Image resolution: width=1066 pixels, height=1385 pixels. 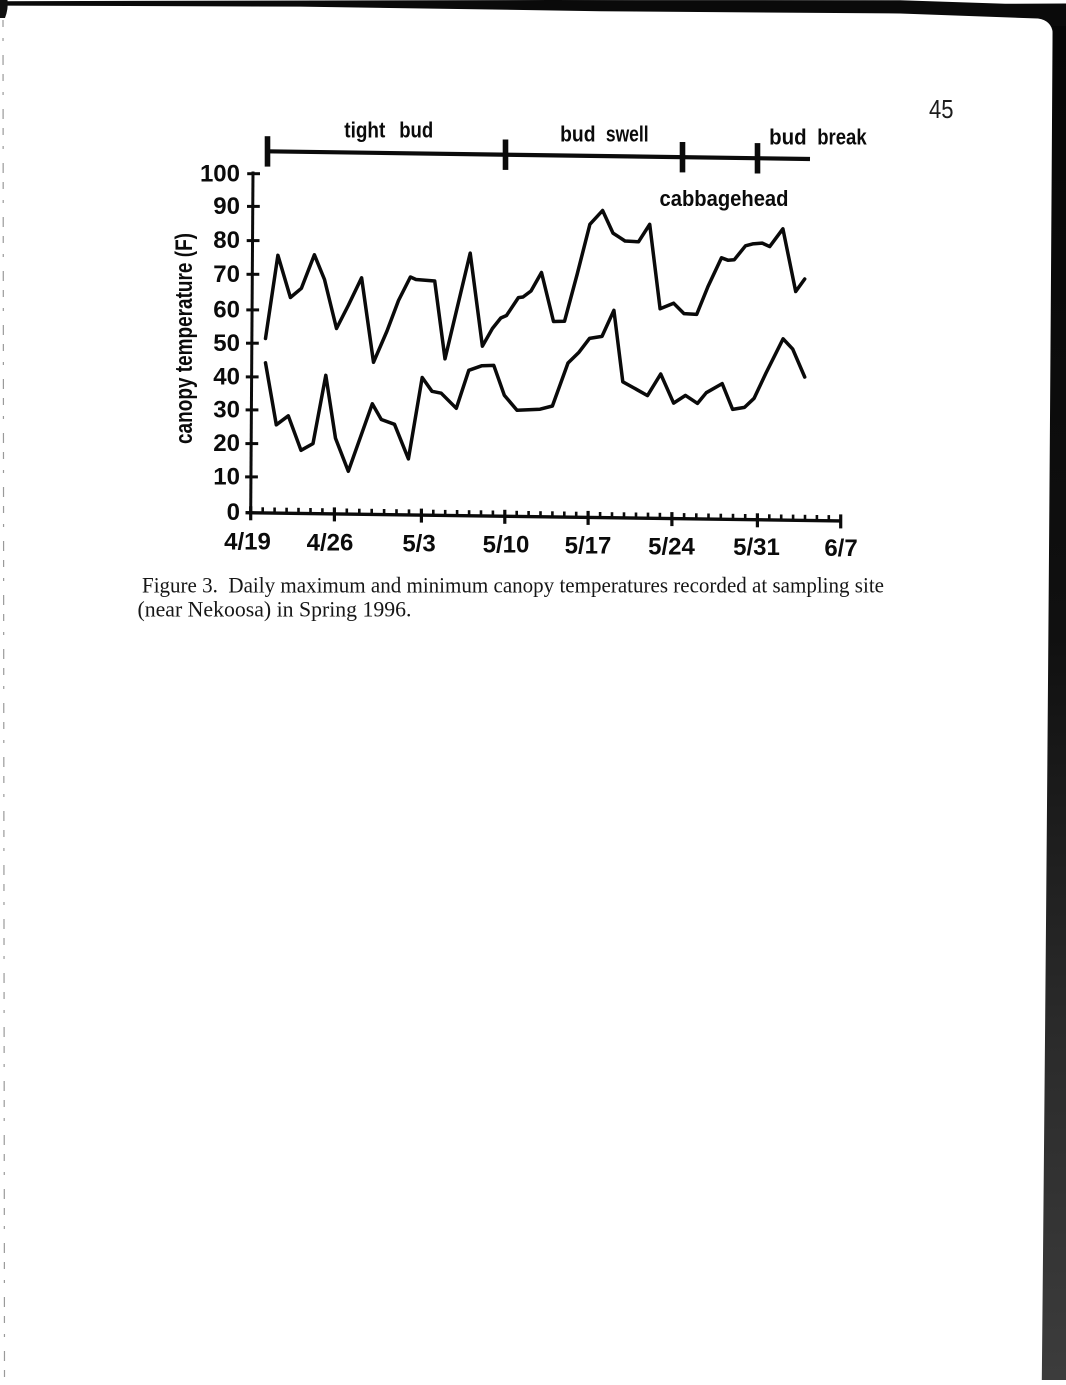 I want to click on svg-text: 5/31, so click(x=756, y=547).